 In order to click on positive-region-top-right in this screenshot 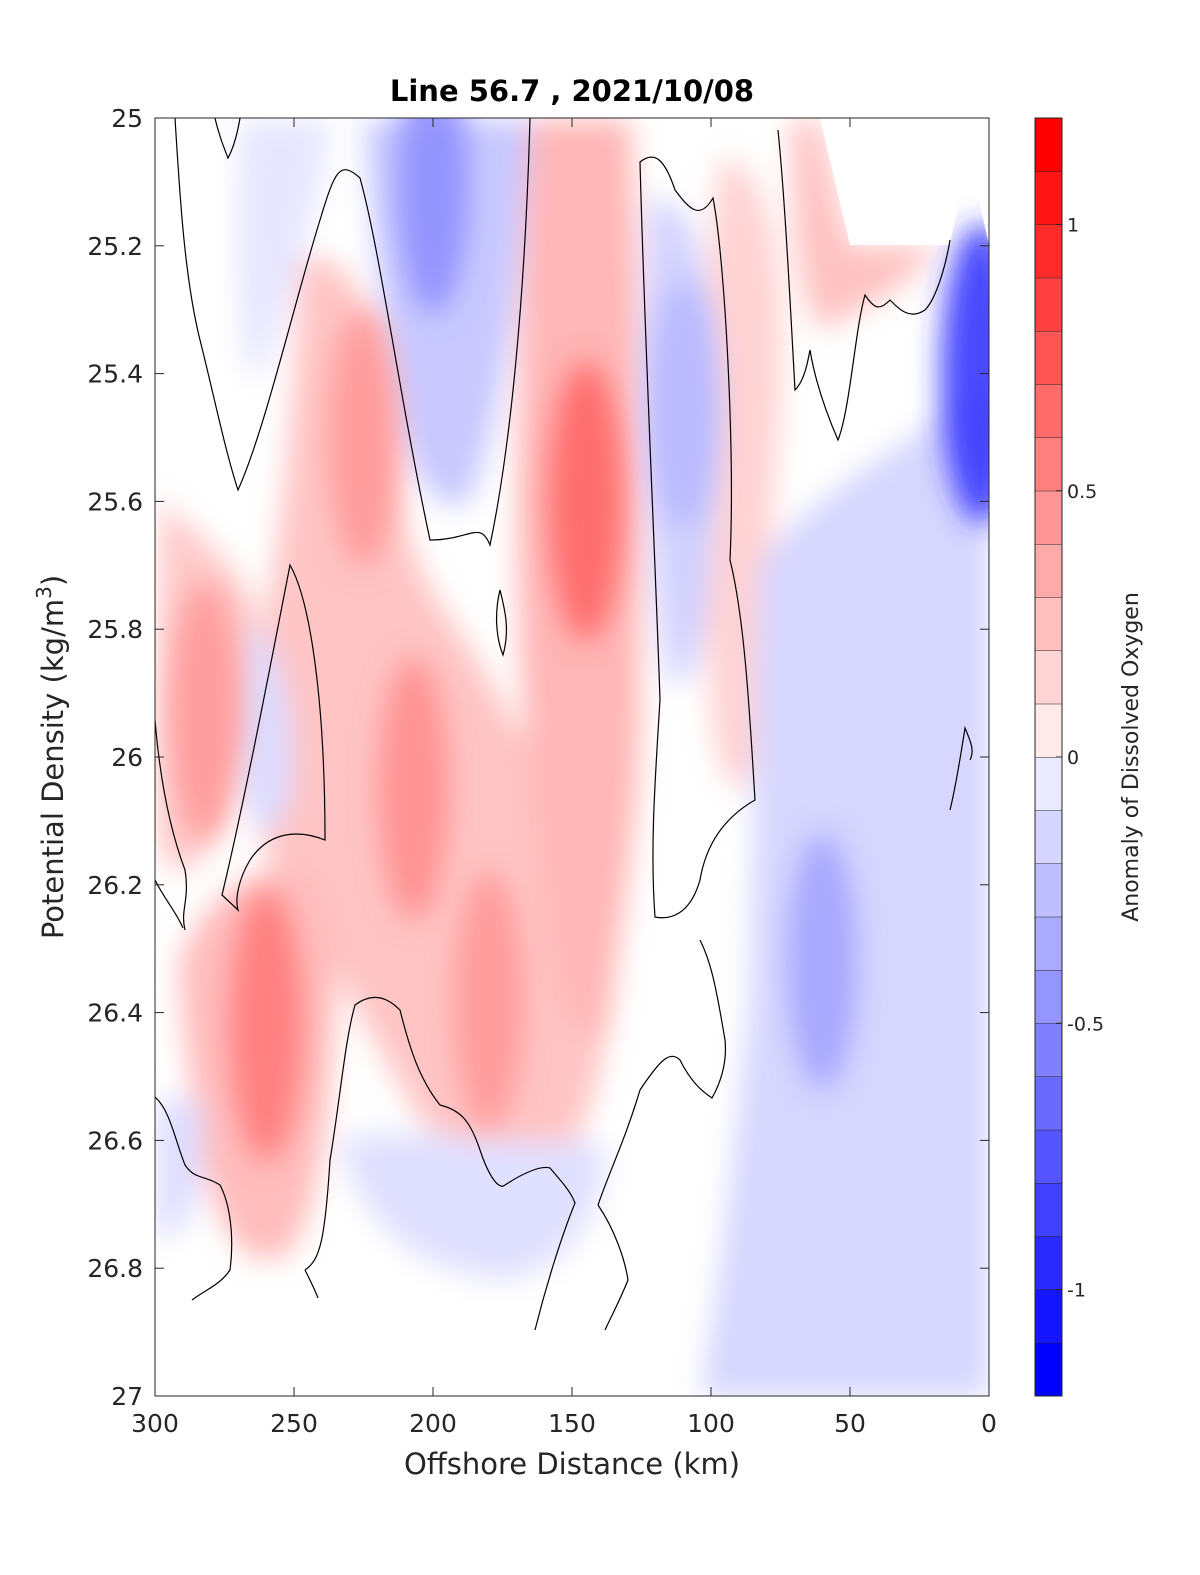, I will do `click(862, 224)`.